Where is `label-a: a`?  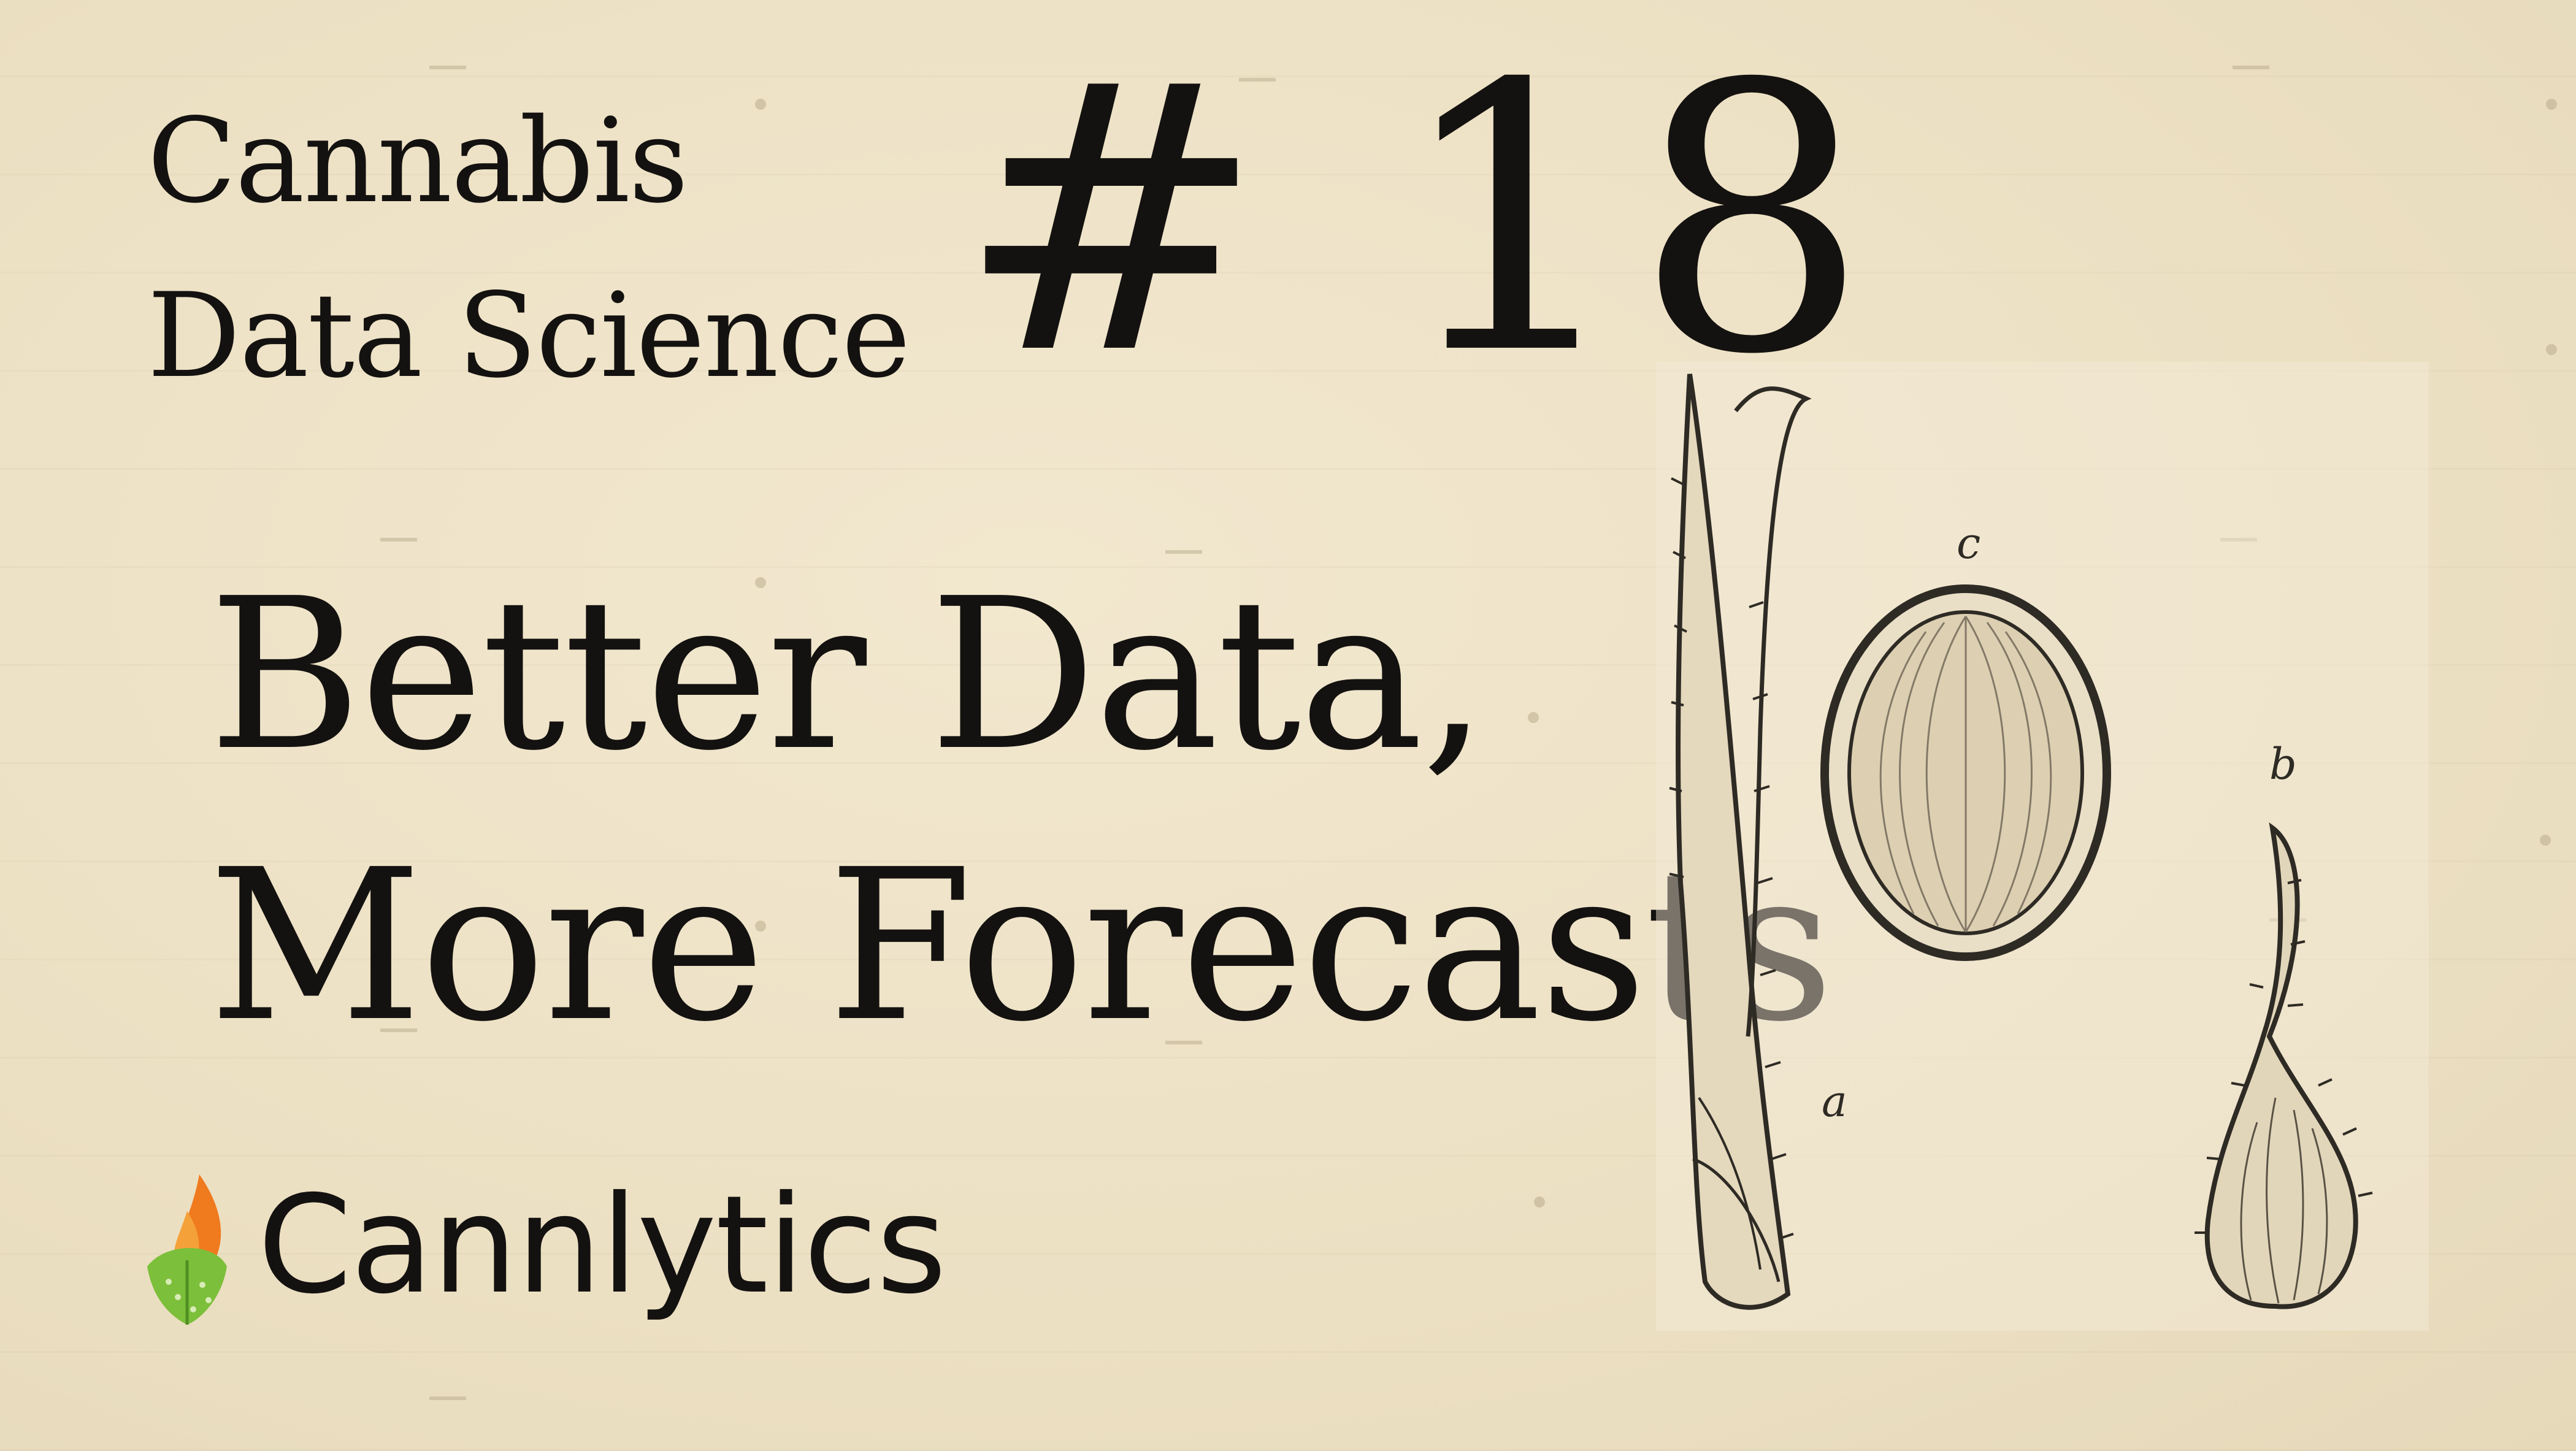 label-a: a is located at coordinates (1834, 1101).